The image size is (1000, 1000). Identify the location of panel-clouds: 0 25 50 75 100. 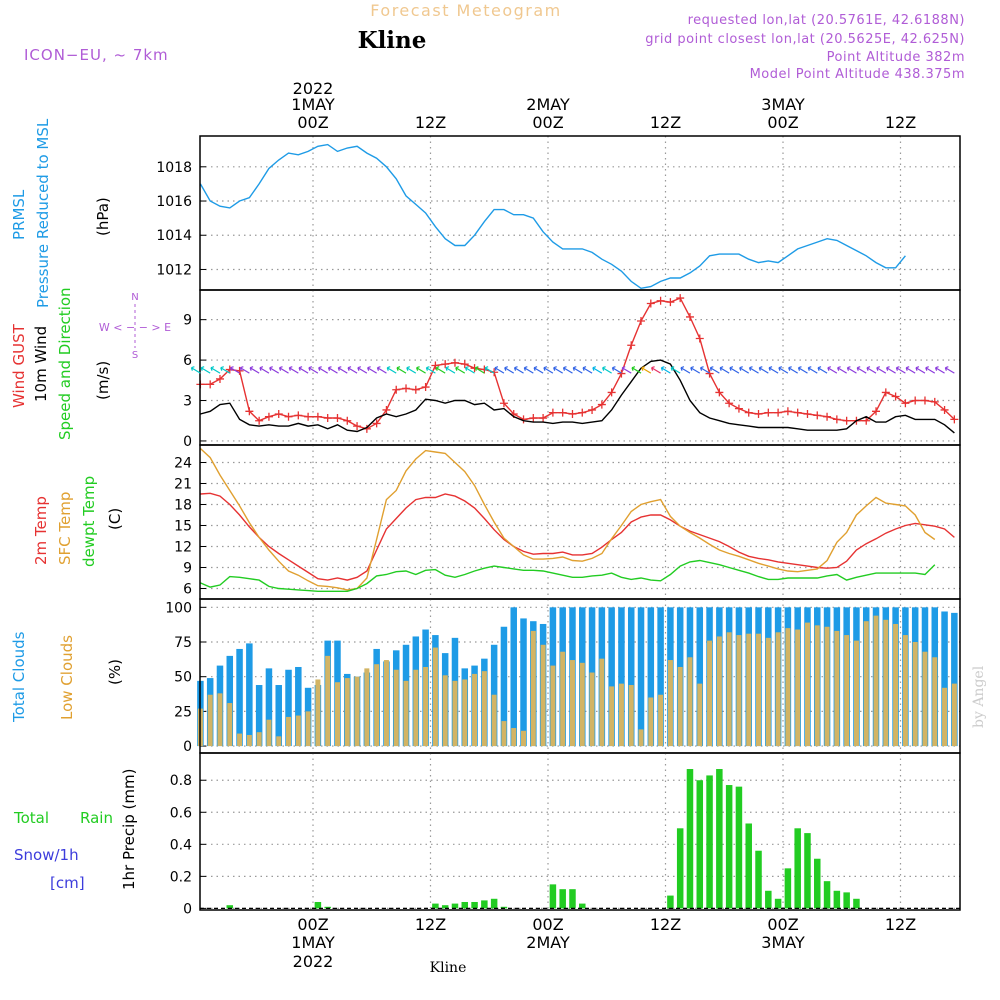
(563, 676).